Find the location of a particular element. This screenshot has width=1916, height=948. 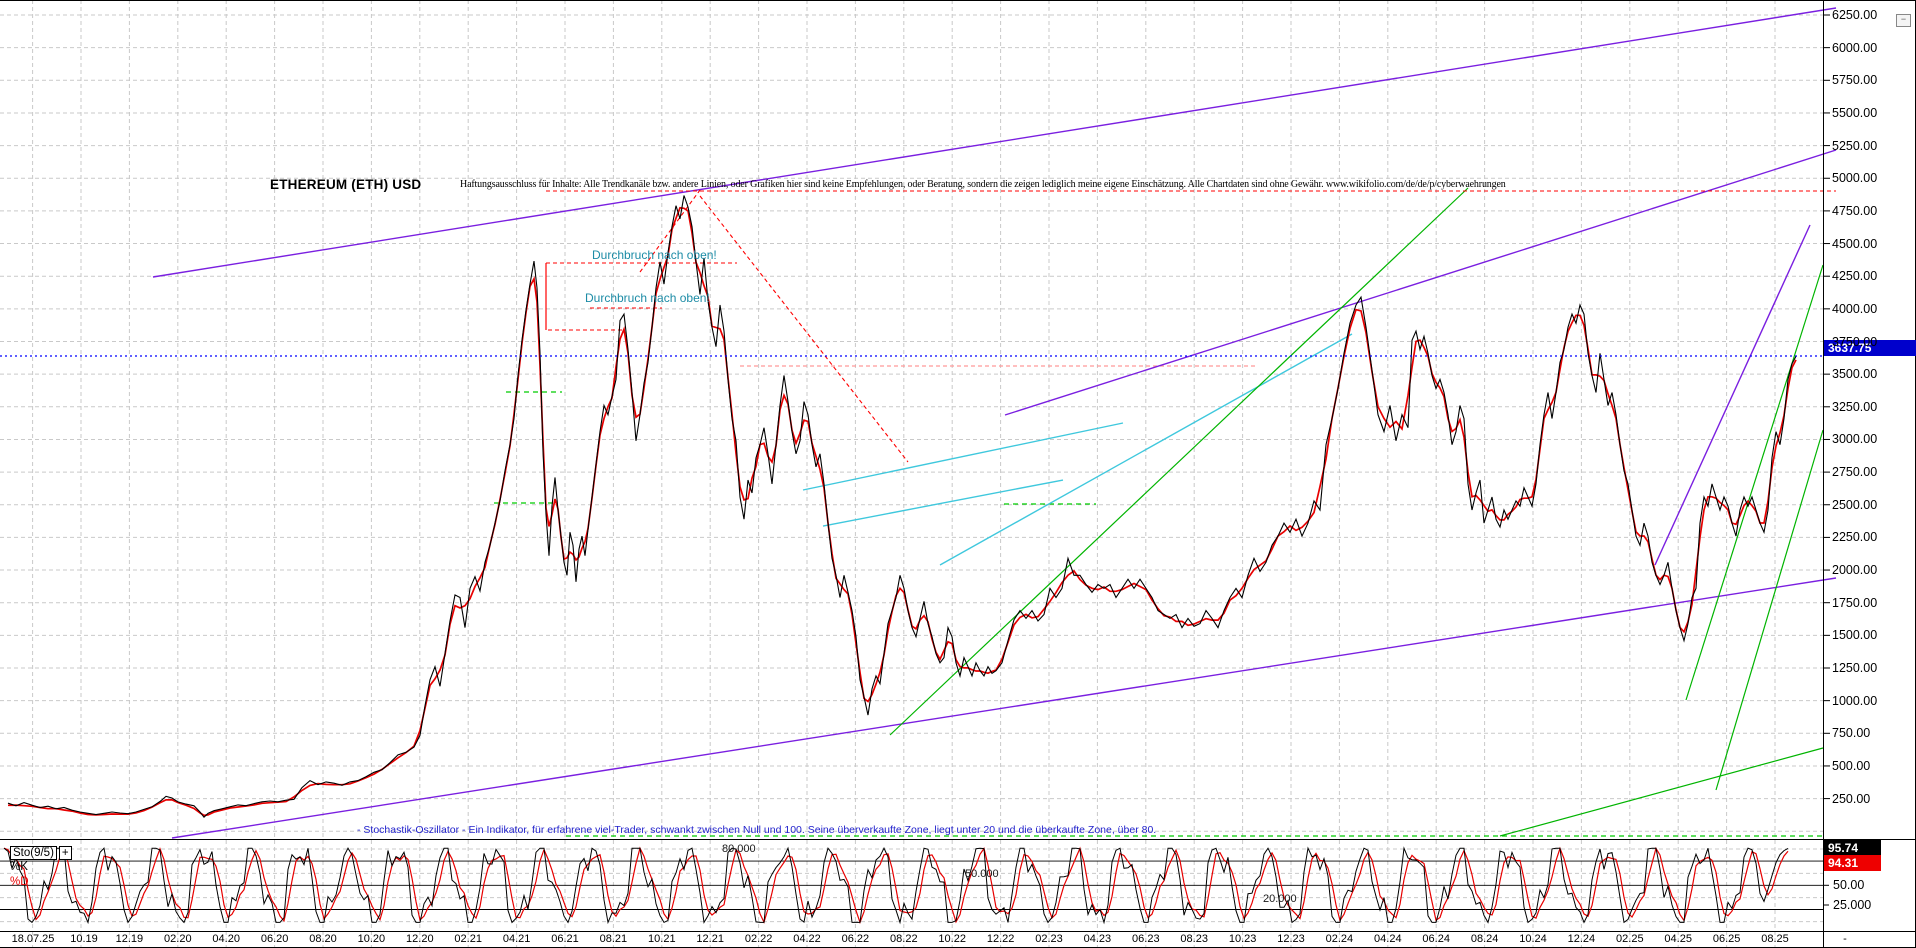

oscillator-d-line is located at coordinates (896, 885).